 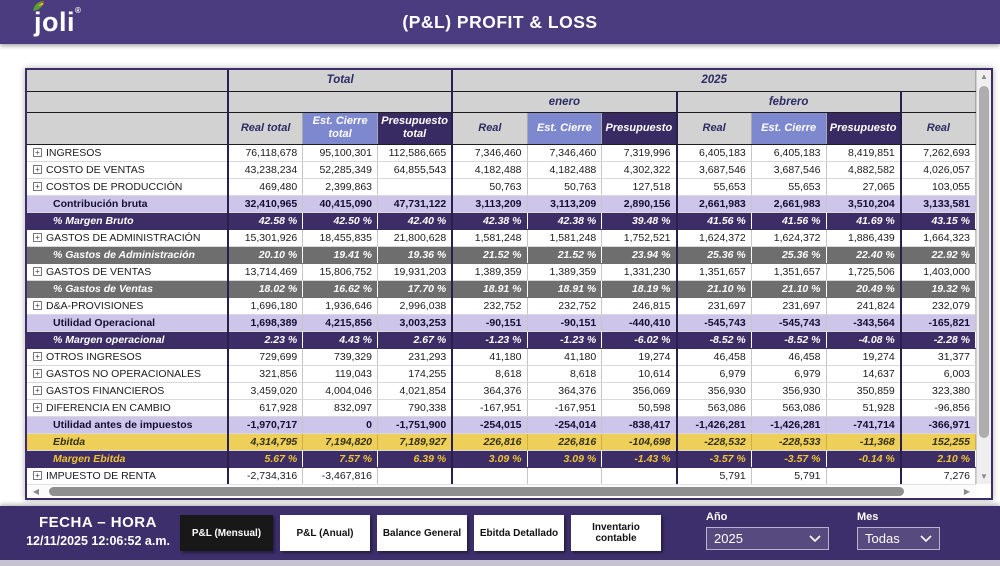 I want to click on row-label: + D&A-PROVISIONES, so click(x=128, y=306).